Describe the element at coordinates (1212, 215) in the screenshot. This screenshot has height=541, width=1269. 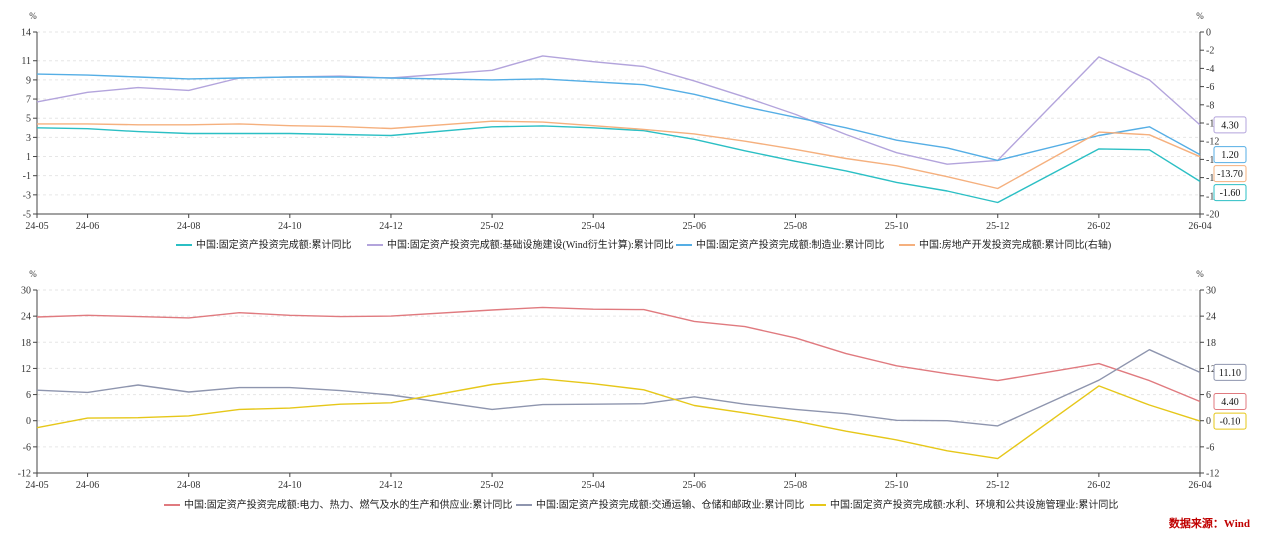
I see `y-tick-label-right: -20` at that location.